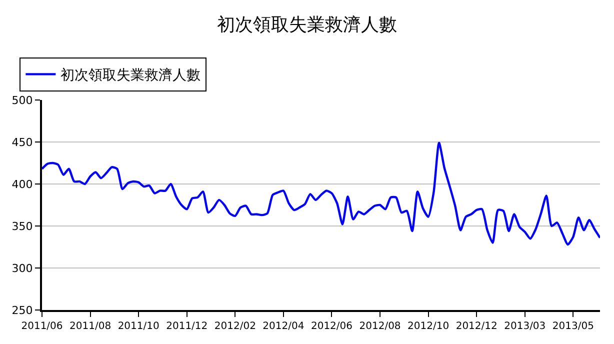 The height and width of the screenshot is (344, 614). What do you see at coordinates (477, 326) in the screenshot?
I see `x-tick-label: 2012/12` at bounding box center [477, 326].